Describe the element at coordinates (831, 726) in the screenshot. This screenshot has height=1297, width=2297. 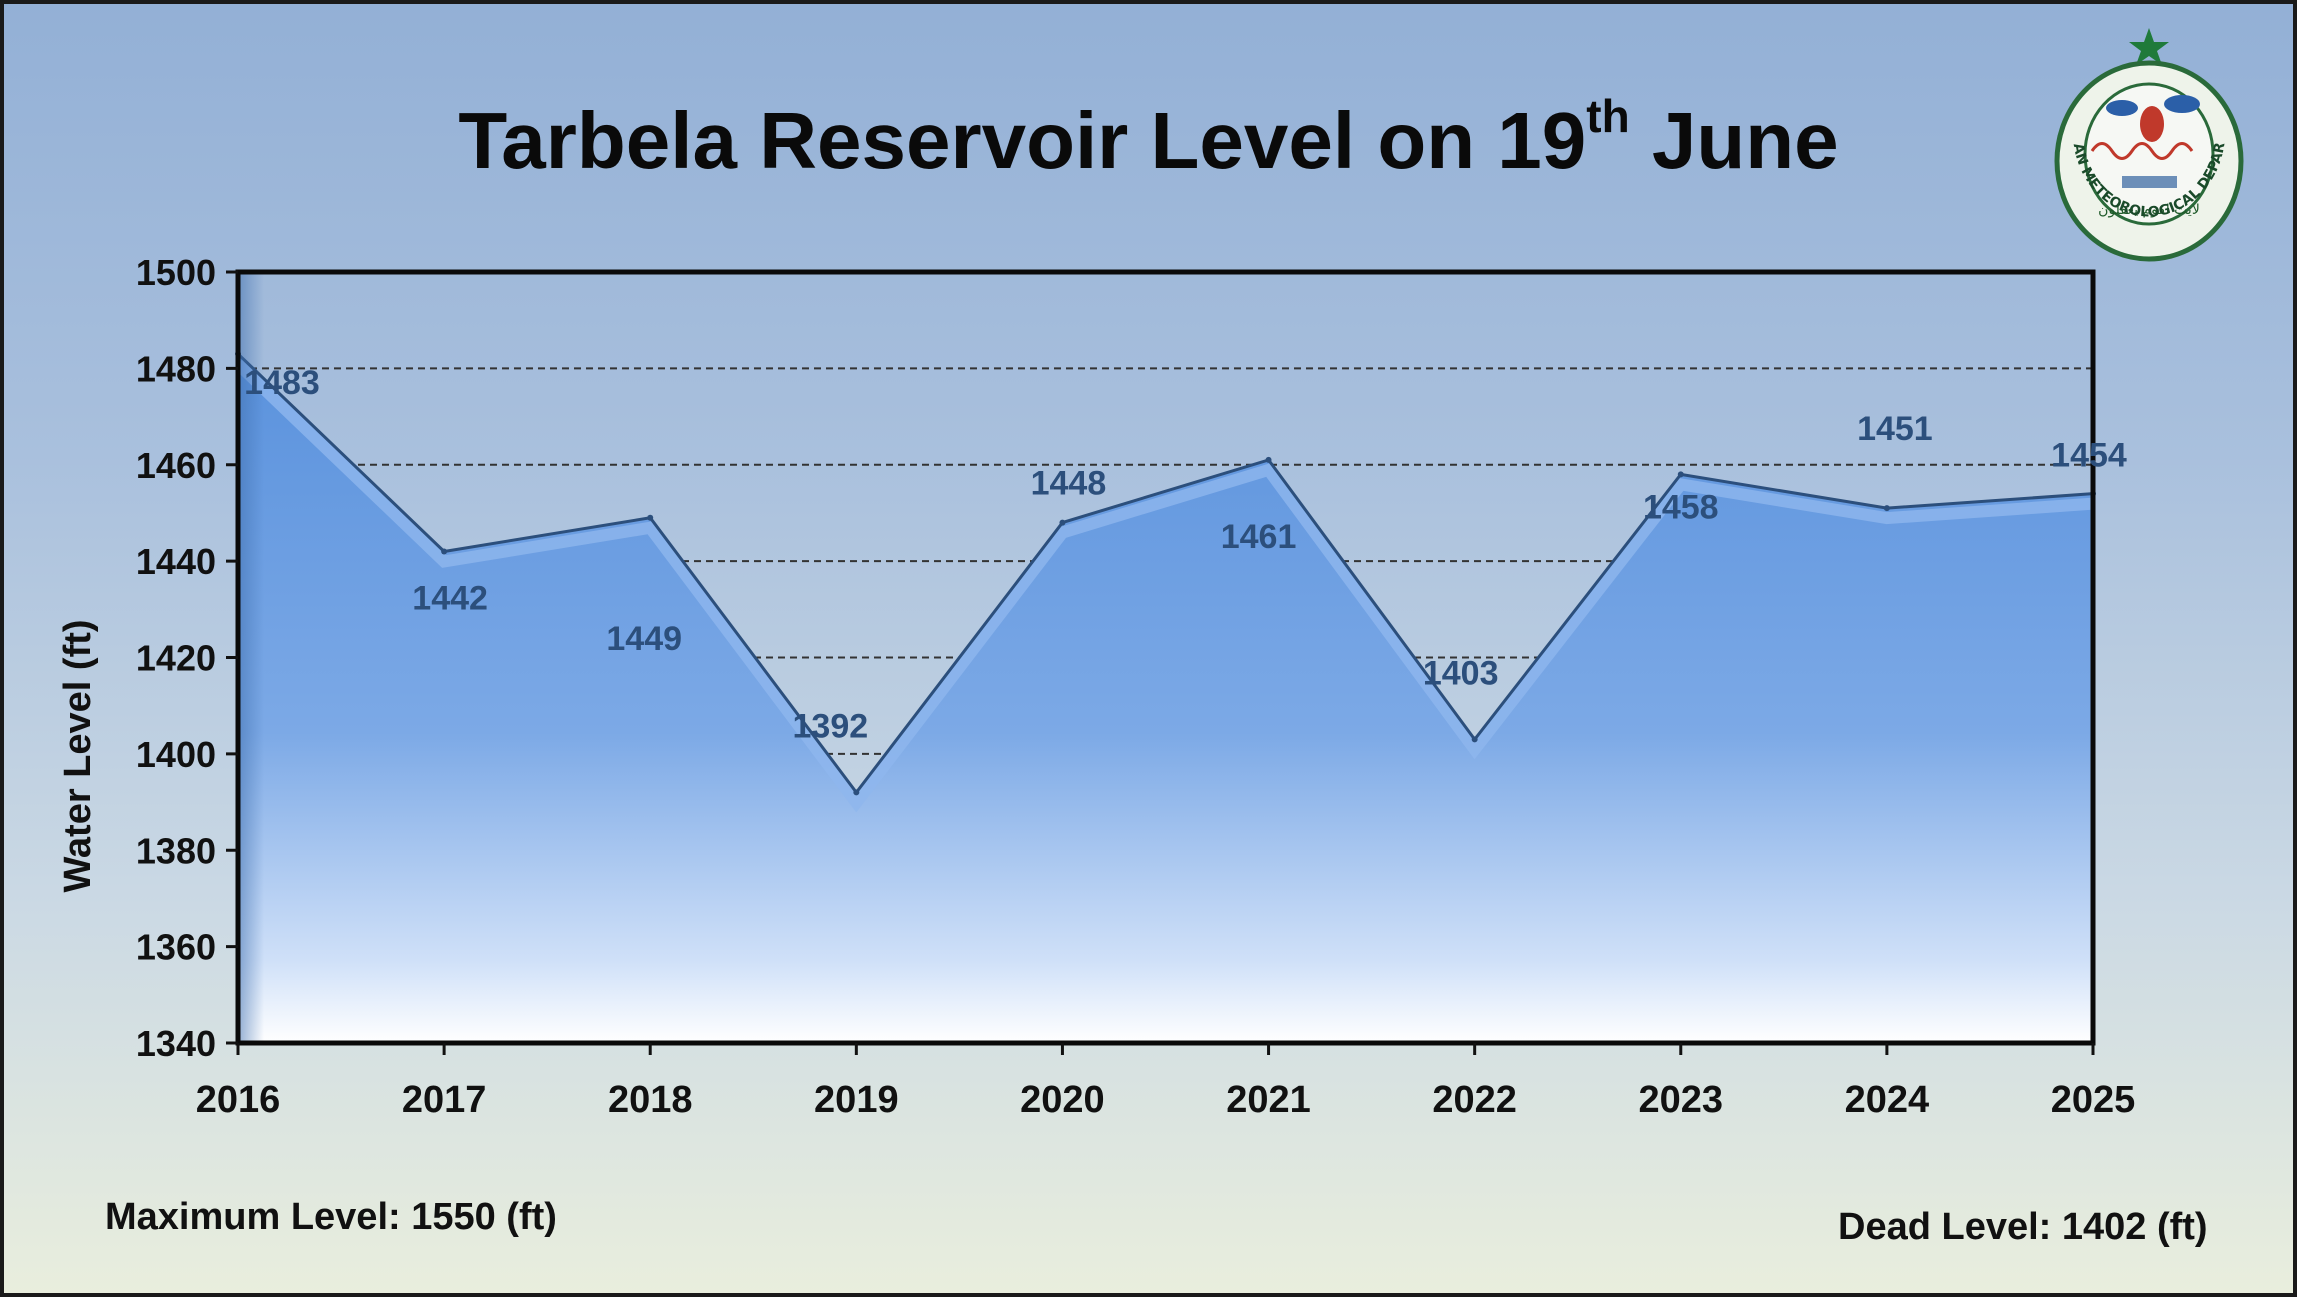
I see `data-label: 1392` at that location.